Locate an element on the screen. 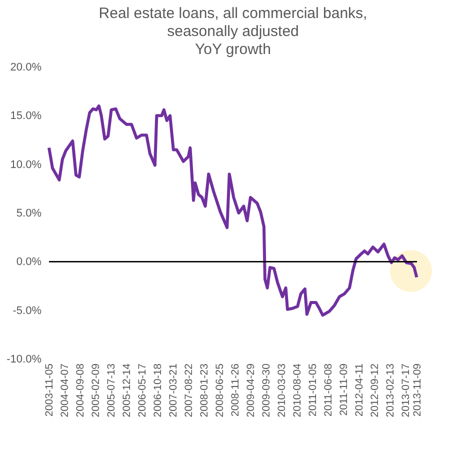 Image resolution: width=451 pixels, height=451 pixels. x-tick-label: 2007-03-21 is located at coordinates (173, 390).